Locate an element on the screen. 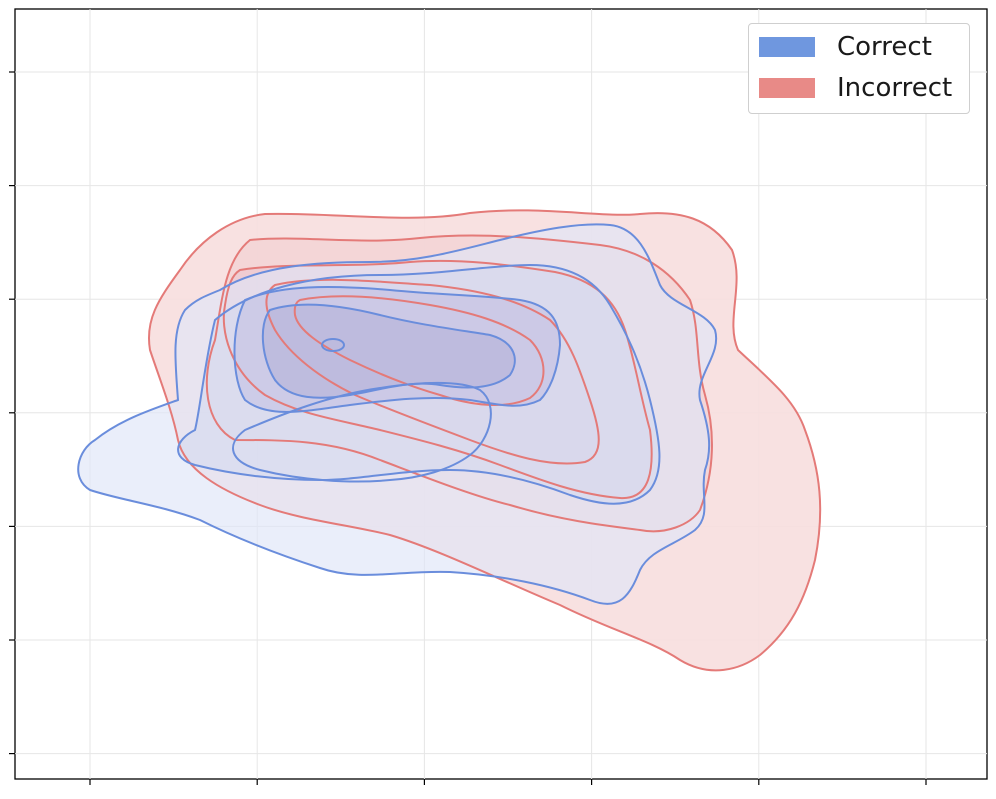 The height and width of the screenshot is (799, 996). legend-item-incorrect: Incorrect is located at coordinates (855, 88).